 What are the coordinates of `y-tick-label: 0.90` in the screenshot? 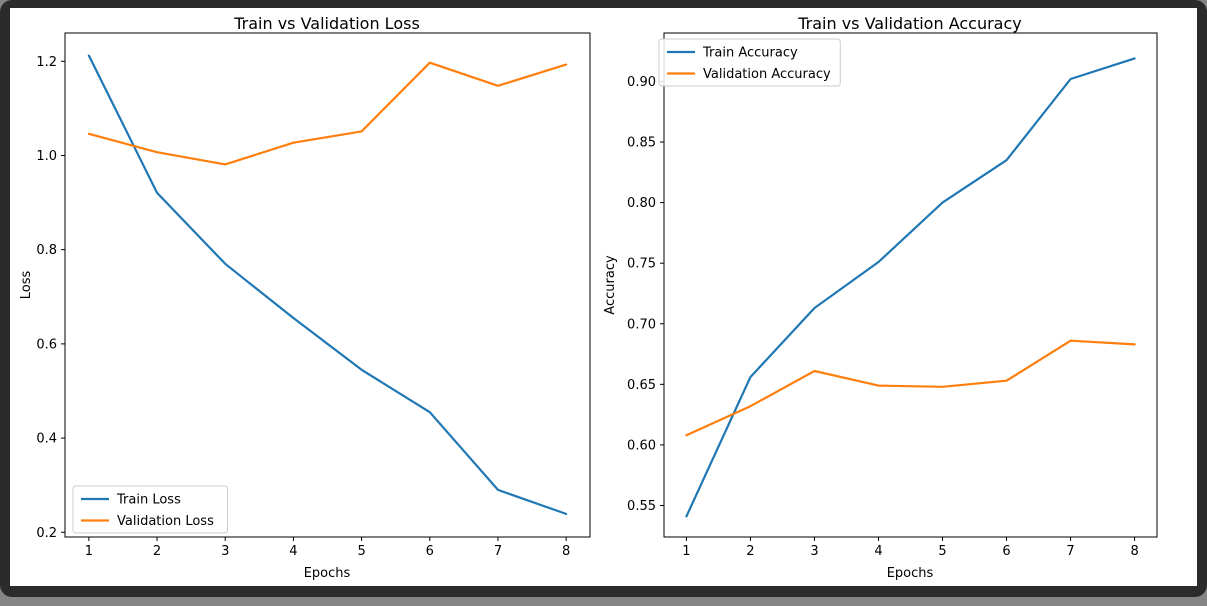 It's located at (641, 82).